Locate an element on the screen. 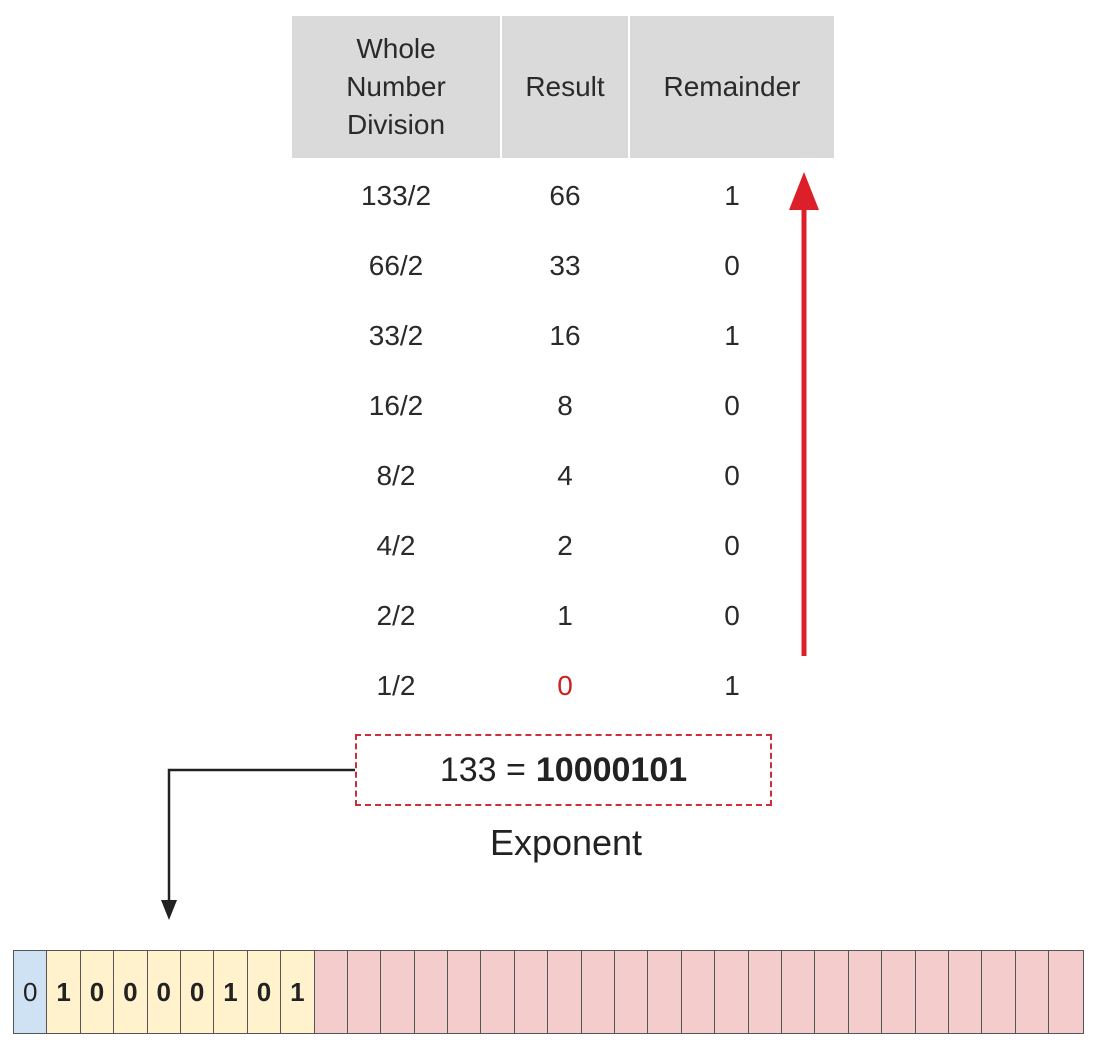 This screenshot has height=1048, width=1098. header-remainder-label: Remainder is located at coordinates (732, 86).